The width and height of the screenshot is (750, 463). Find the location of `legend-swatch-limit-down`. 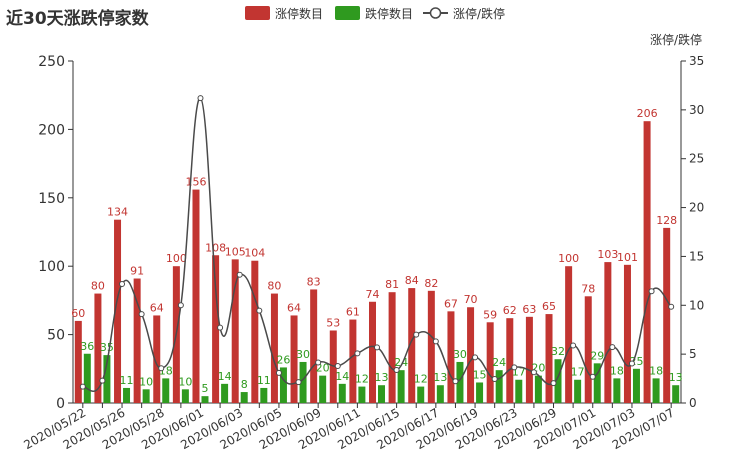

legend-swatch-limit-down is located at coordinates (347, 13).